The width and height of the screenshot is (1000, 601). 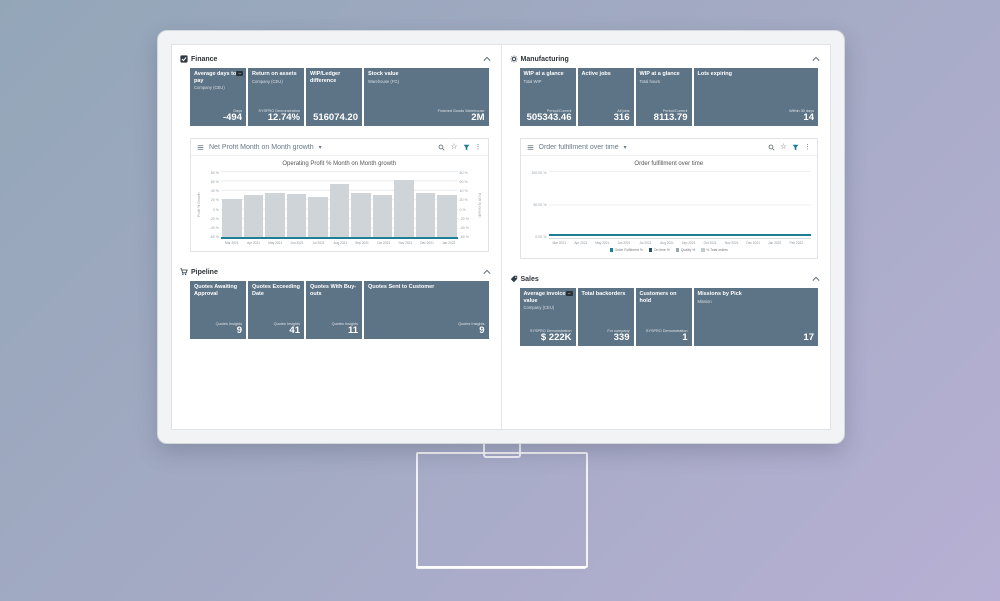 What do you see at coordinates (775, 243) in the screenshot?
I see `x-tick-label: Jan 2022` at bounding box center [775, 243].